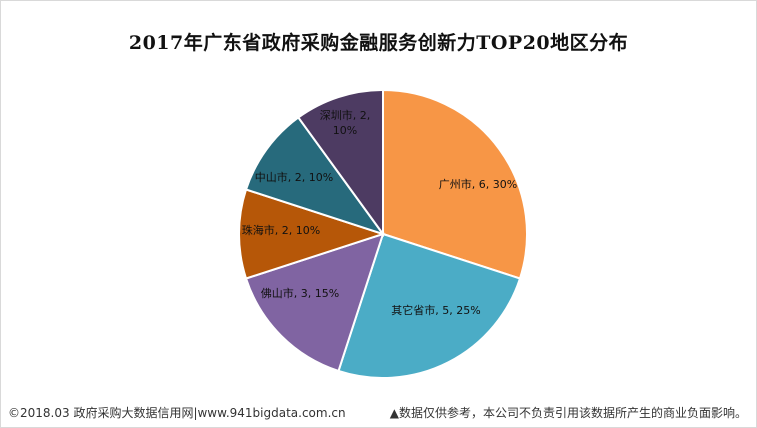 The width and height of the screenshot is (757, 428). I want to click on slice-label-4: 珠海市, 2, 10%, so click(281, 230).